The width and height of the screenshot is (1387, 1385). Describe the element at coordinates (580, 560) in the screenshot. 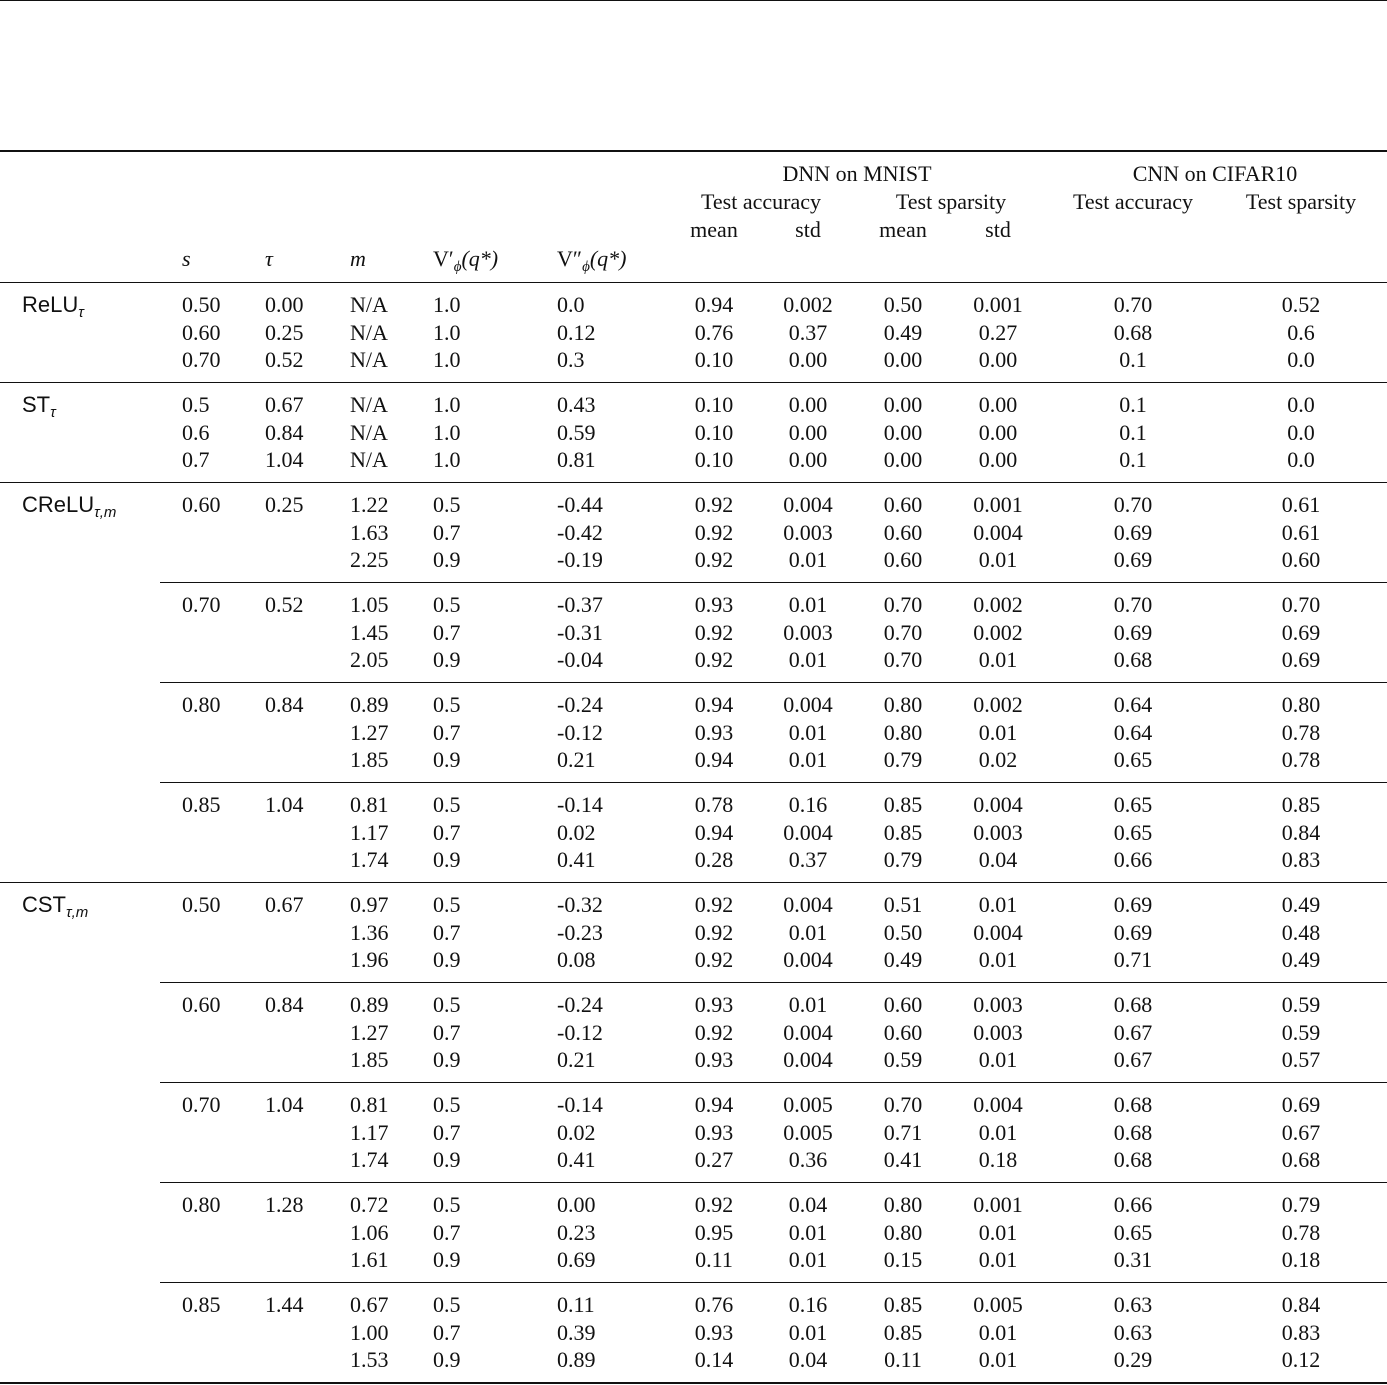

I see `cell: -0.19` at that location.